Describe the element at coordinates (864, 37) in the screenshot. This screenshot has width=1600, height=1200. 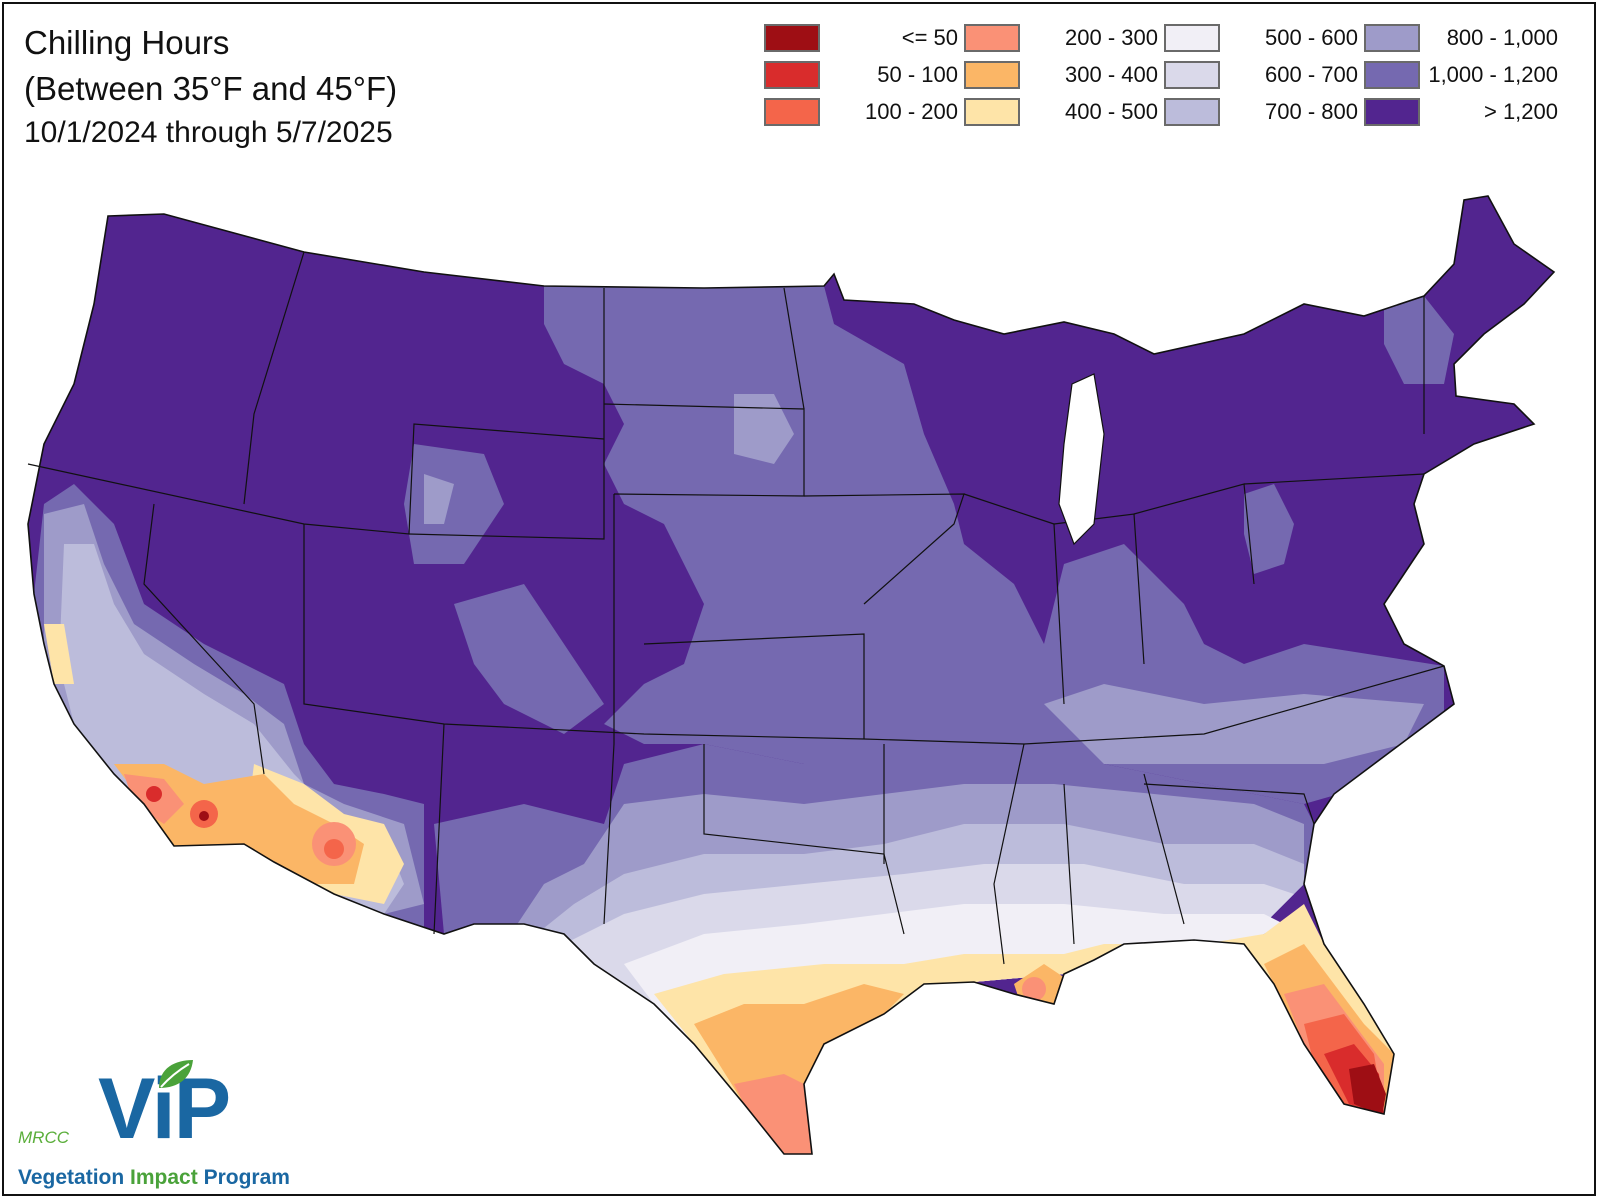
I see `legend-item: <= 50` at that location.